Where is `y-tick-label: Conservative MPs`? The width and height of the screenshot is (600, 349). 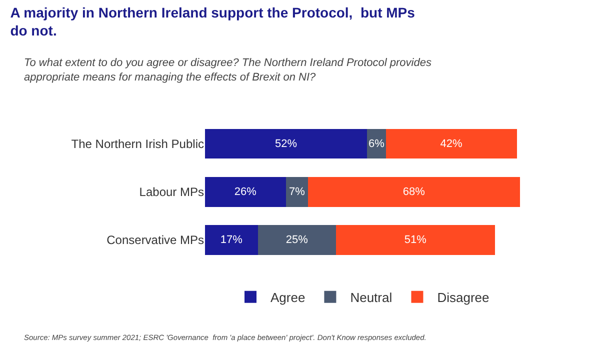
y-tick-label: Conservative MPs is located at coordinates (155, 240).